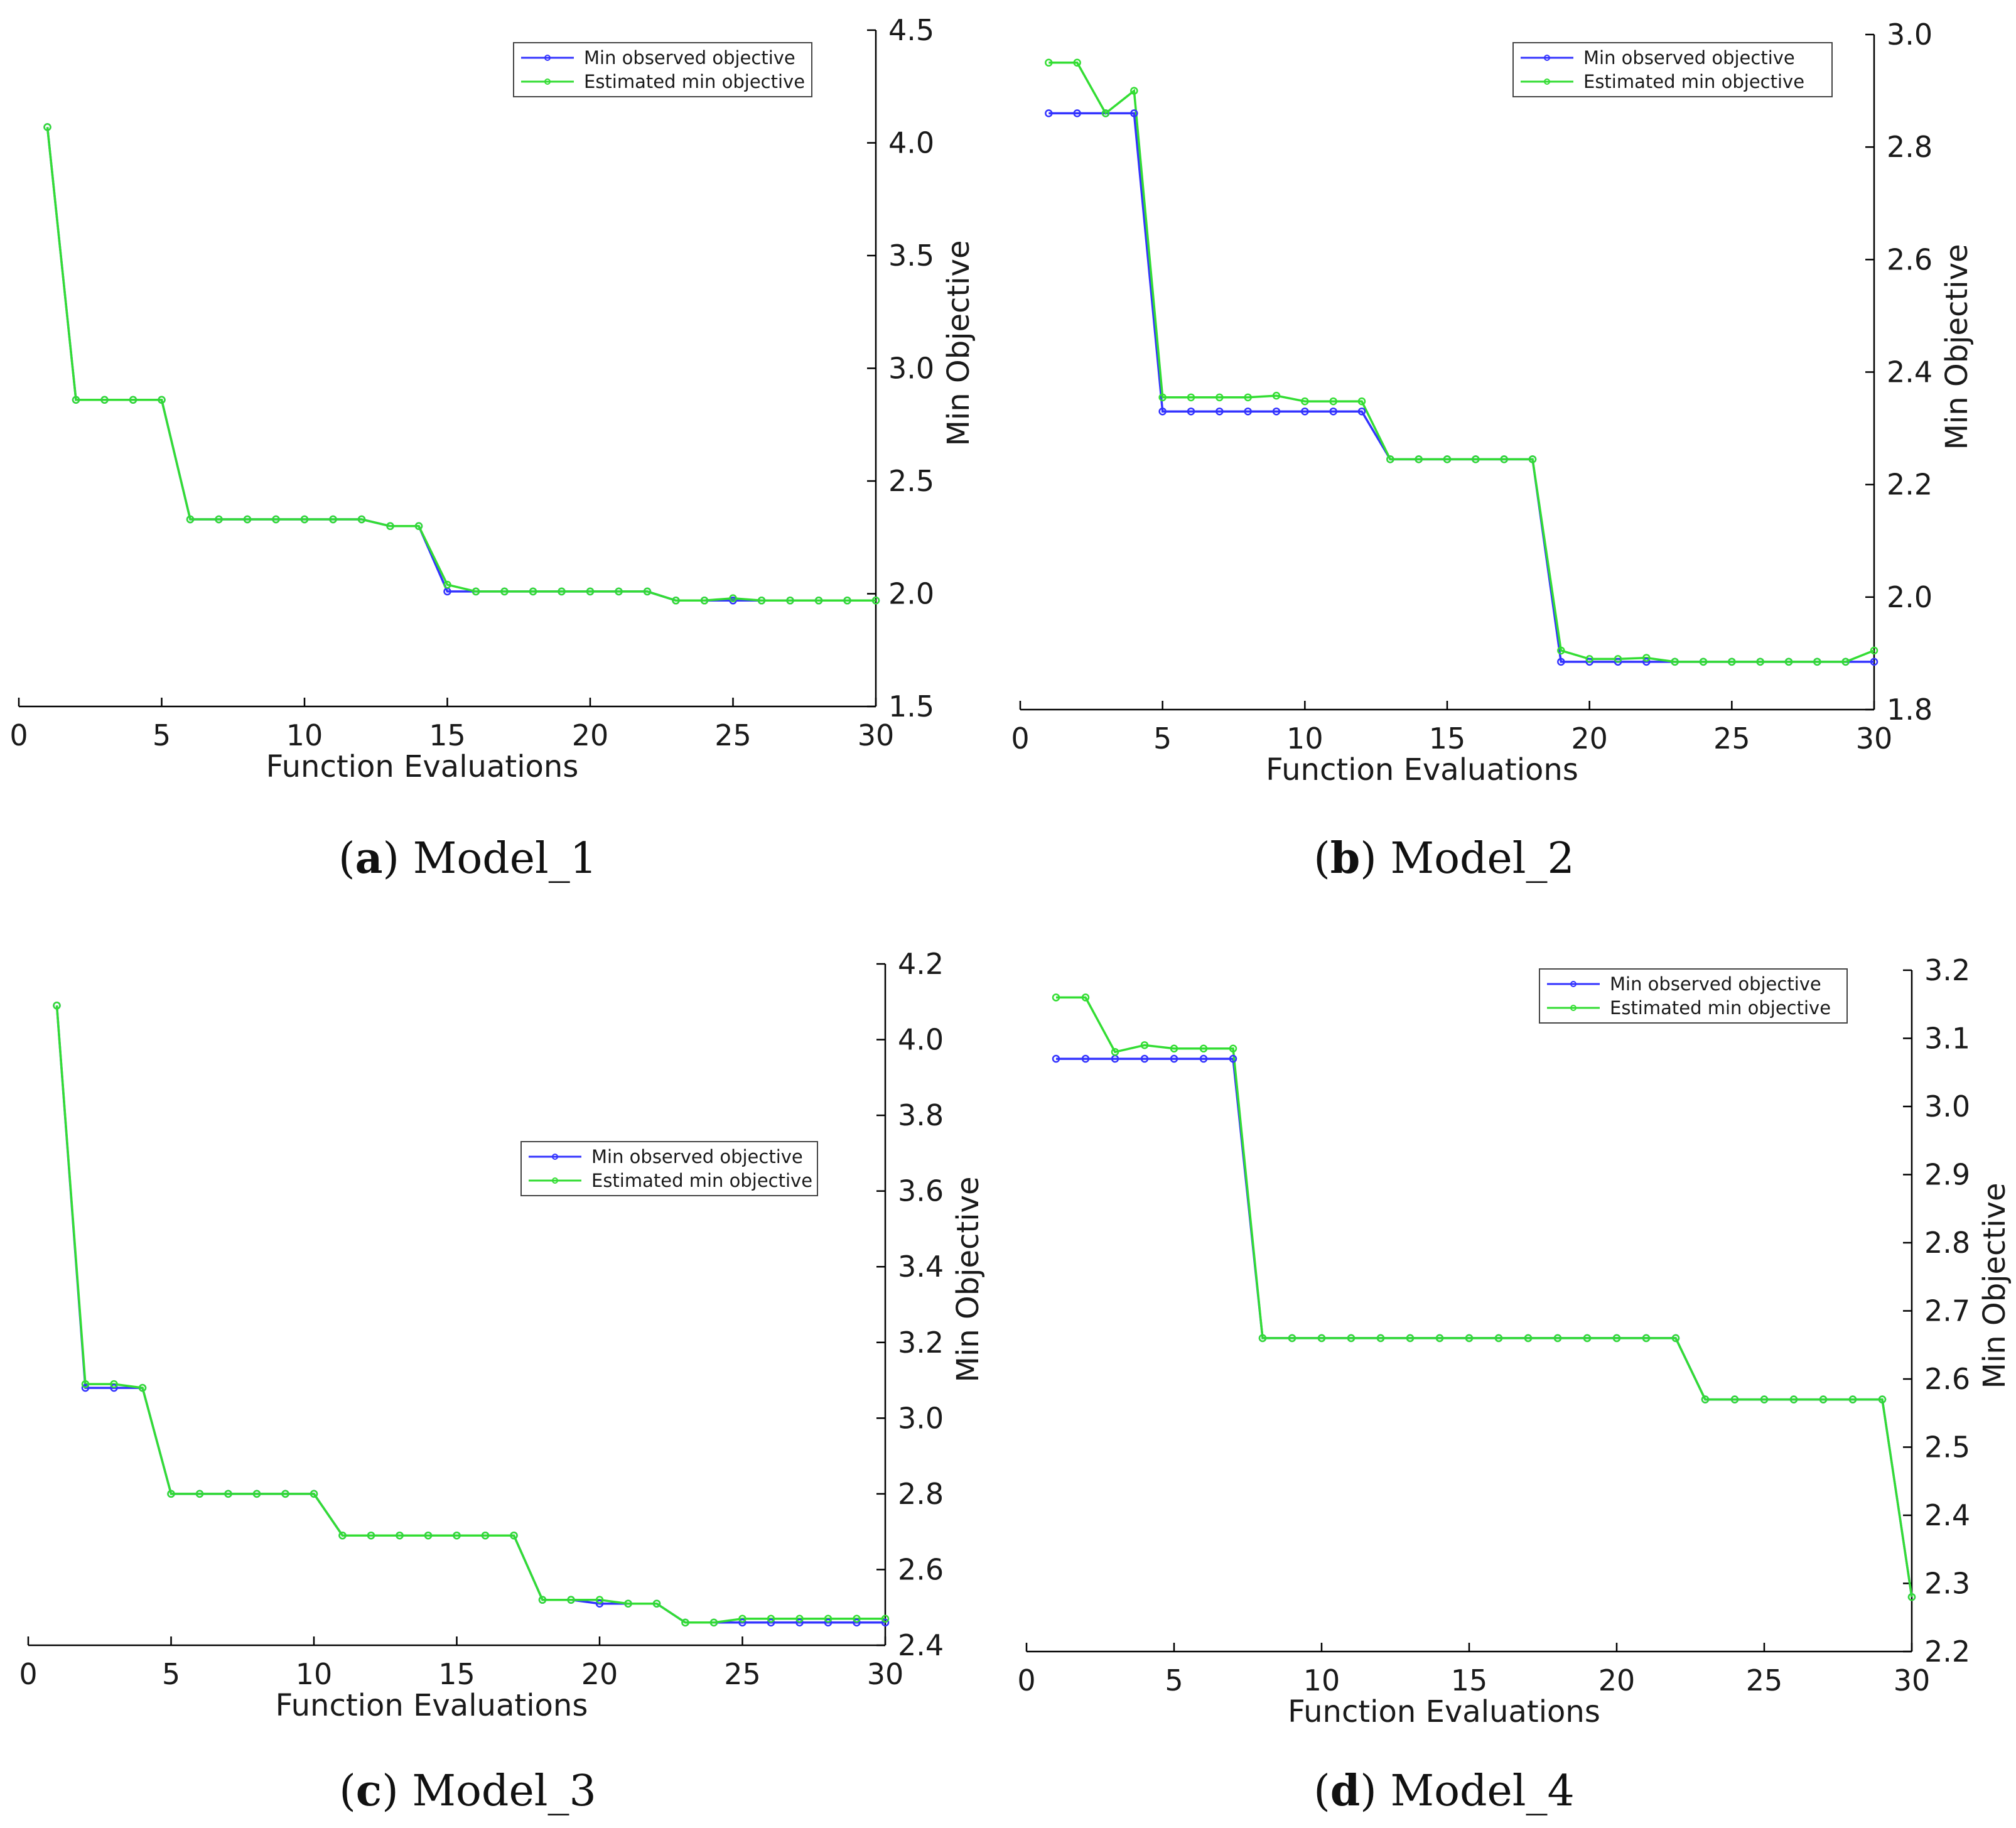 Image resolution: width=2016 pixels, height=1828 pixels. Describe the element at coordinates (911, 481) in the screenshot. I see `y-tick-label: 2.5` at that location.